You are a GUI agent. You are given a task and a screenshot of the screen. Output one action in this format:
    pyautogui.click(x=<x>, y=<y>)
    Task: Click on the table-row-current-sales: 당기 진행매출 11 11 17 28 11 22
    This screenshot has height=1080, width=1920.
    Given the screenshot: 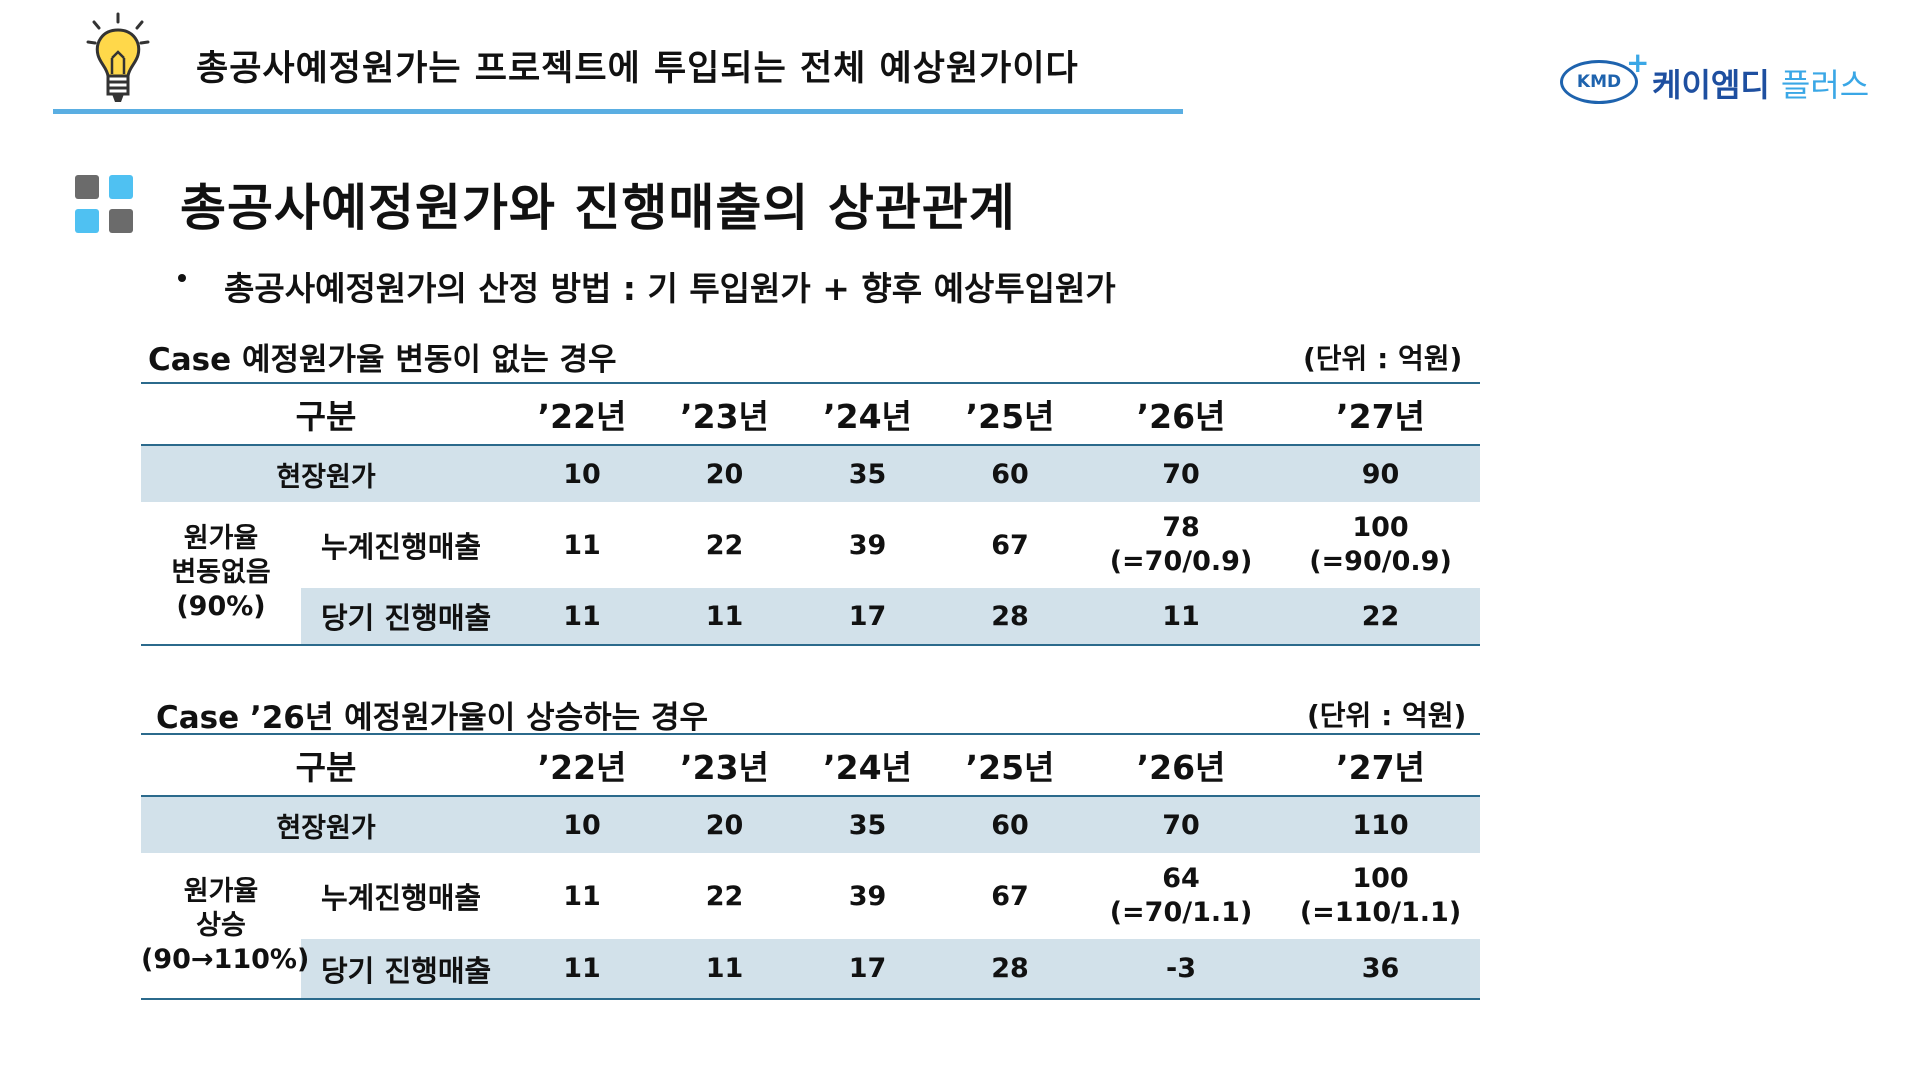 What is the action you would take?
    pyautogui.click(x=811, y=617)
    